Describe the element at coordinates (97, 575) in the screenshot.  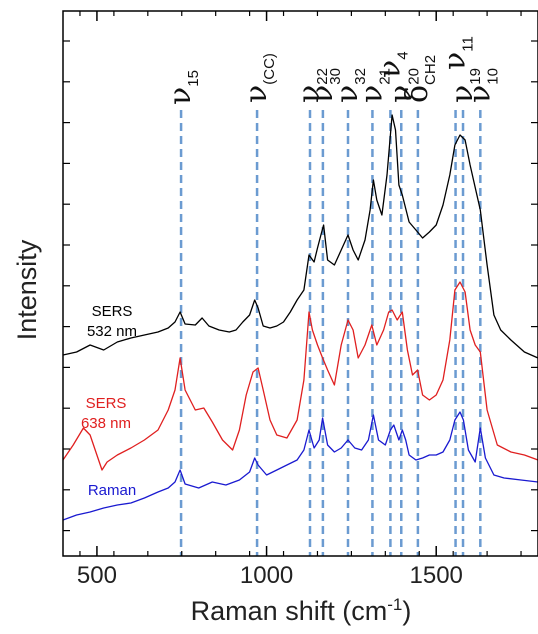
I see `x-tick-label-0: 500` at that location.